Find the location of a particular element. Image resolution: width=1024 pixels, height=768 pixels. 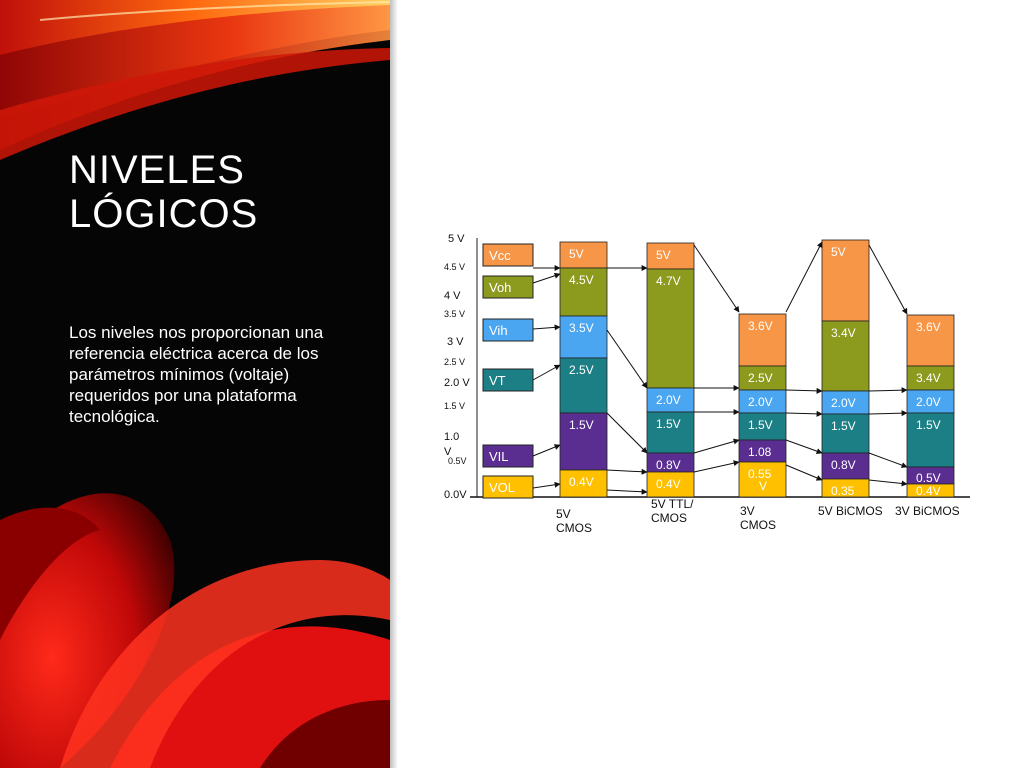

slide-title-line-2: LÓGICOS is located at coordinates (164, 214).